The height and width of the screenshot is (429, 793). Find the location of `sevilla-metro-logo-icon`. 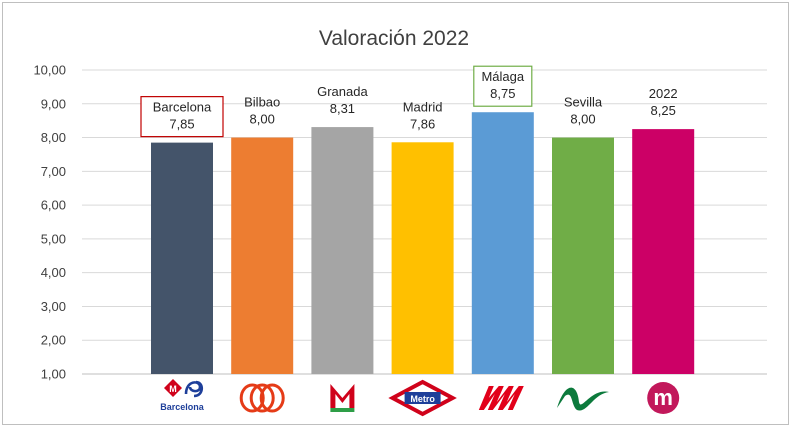

sevilla-metro-logo-icon is located at coordinates (583, 399).